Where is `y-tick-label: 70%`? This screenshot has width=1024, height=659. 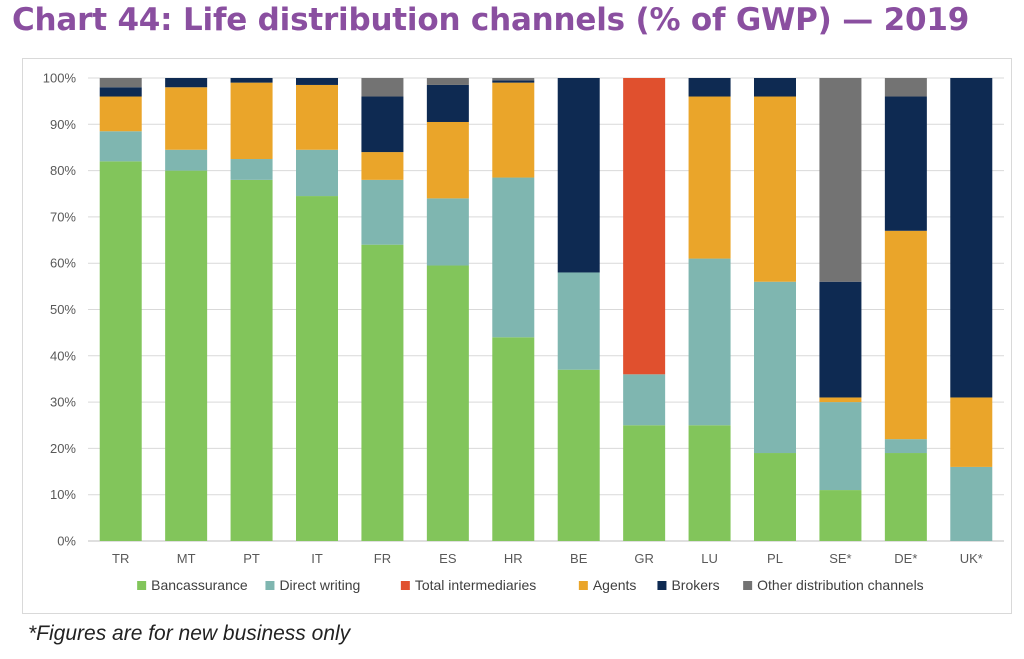 y-tick-label: 70% is located at coordinates (63, 216).